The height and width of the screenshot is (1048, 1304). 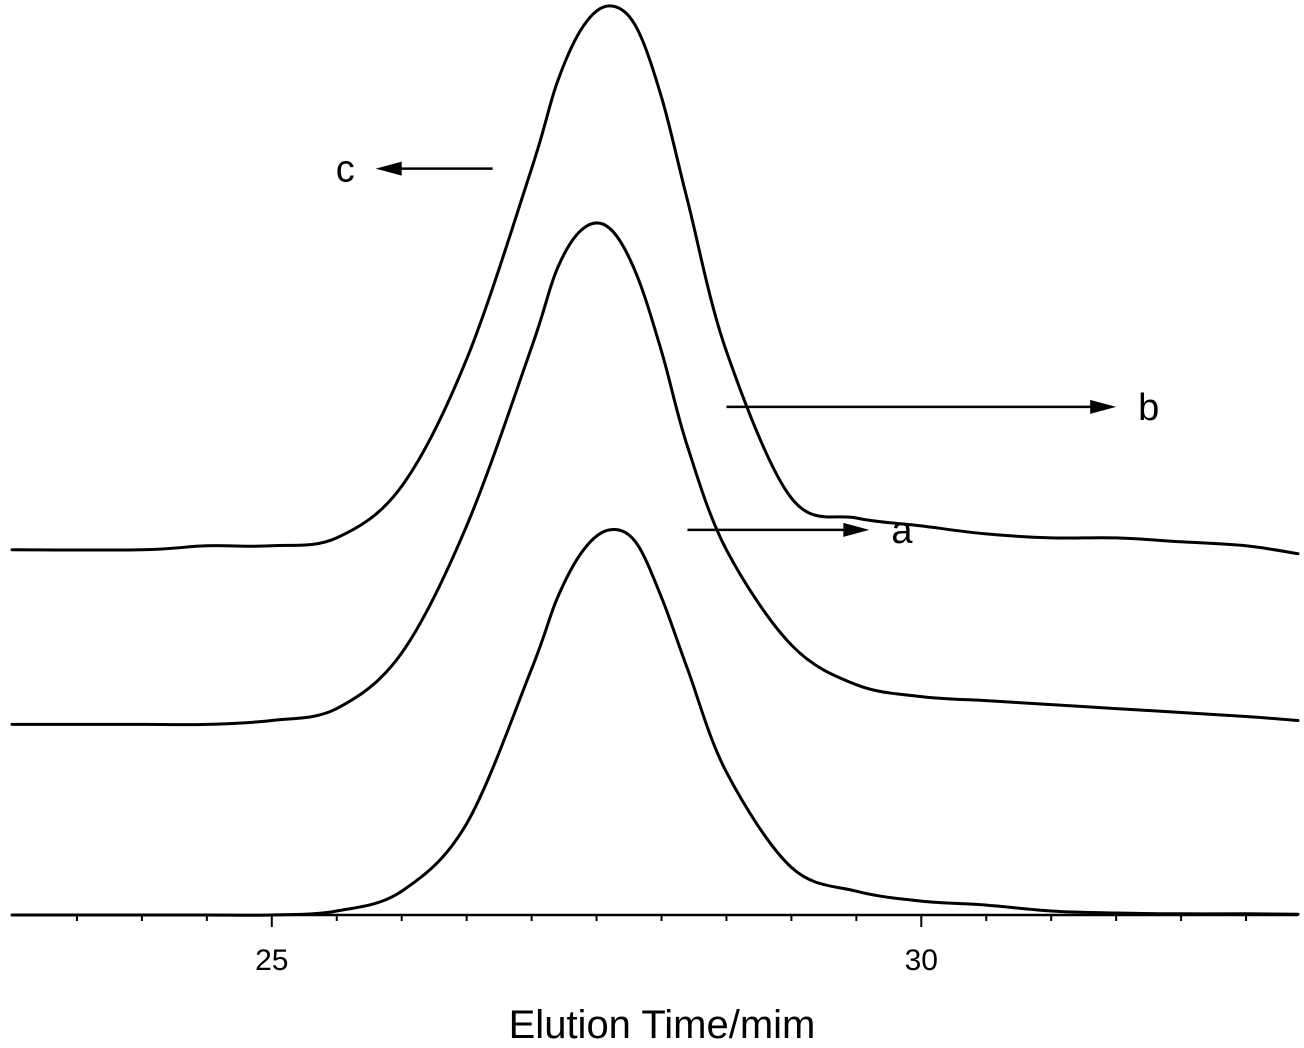 What do you see at coordinates (661, 921) in the screenshot?
I see `x-axis-ticks` at bounding box center [661, 921].